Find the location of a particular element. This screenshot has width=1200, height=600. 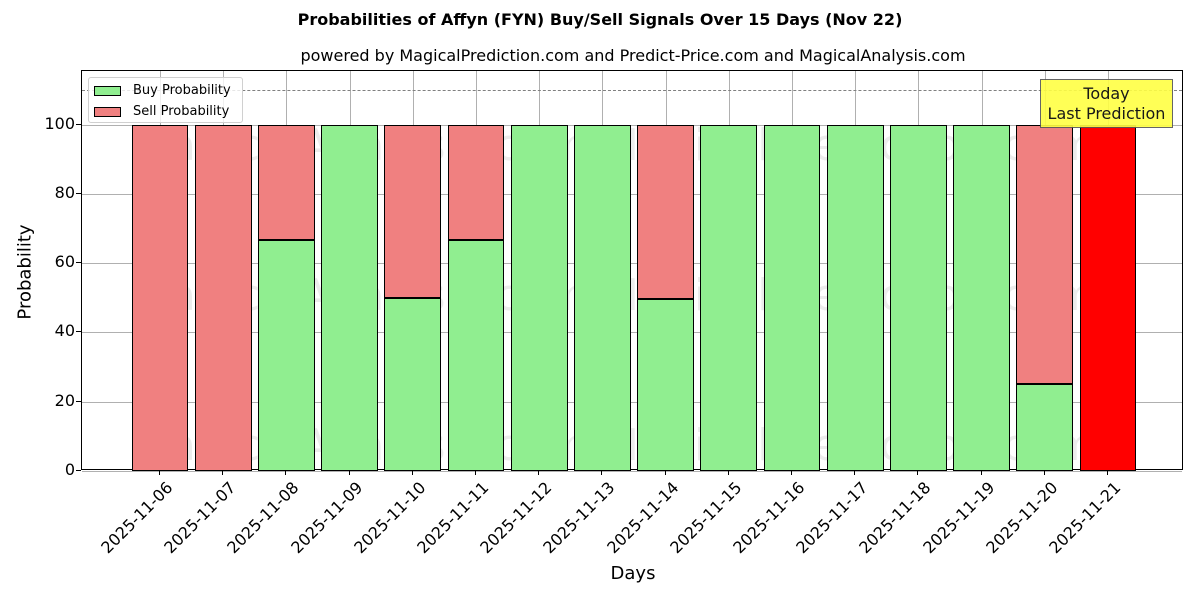

sell-swatch-icon is located at coordinates (107, 111).